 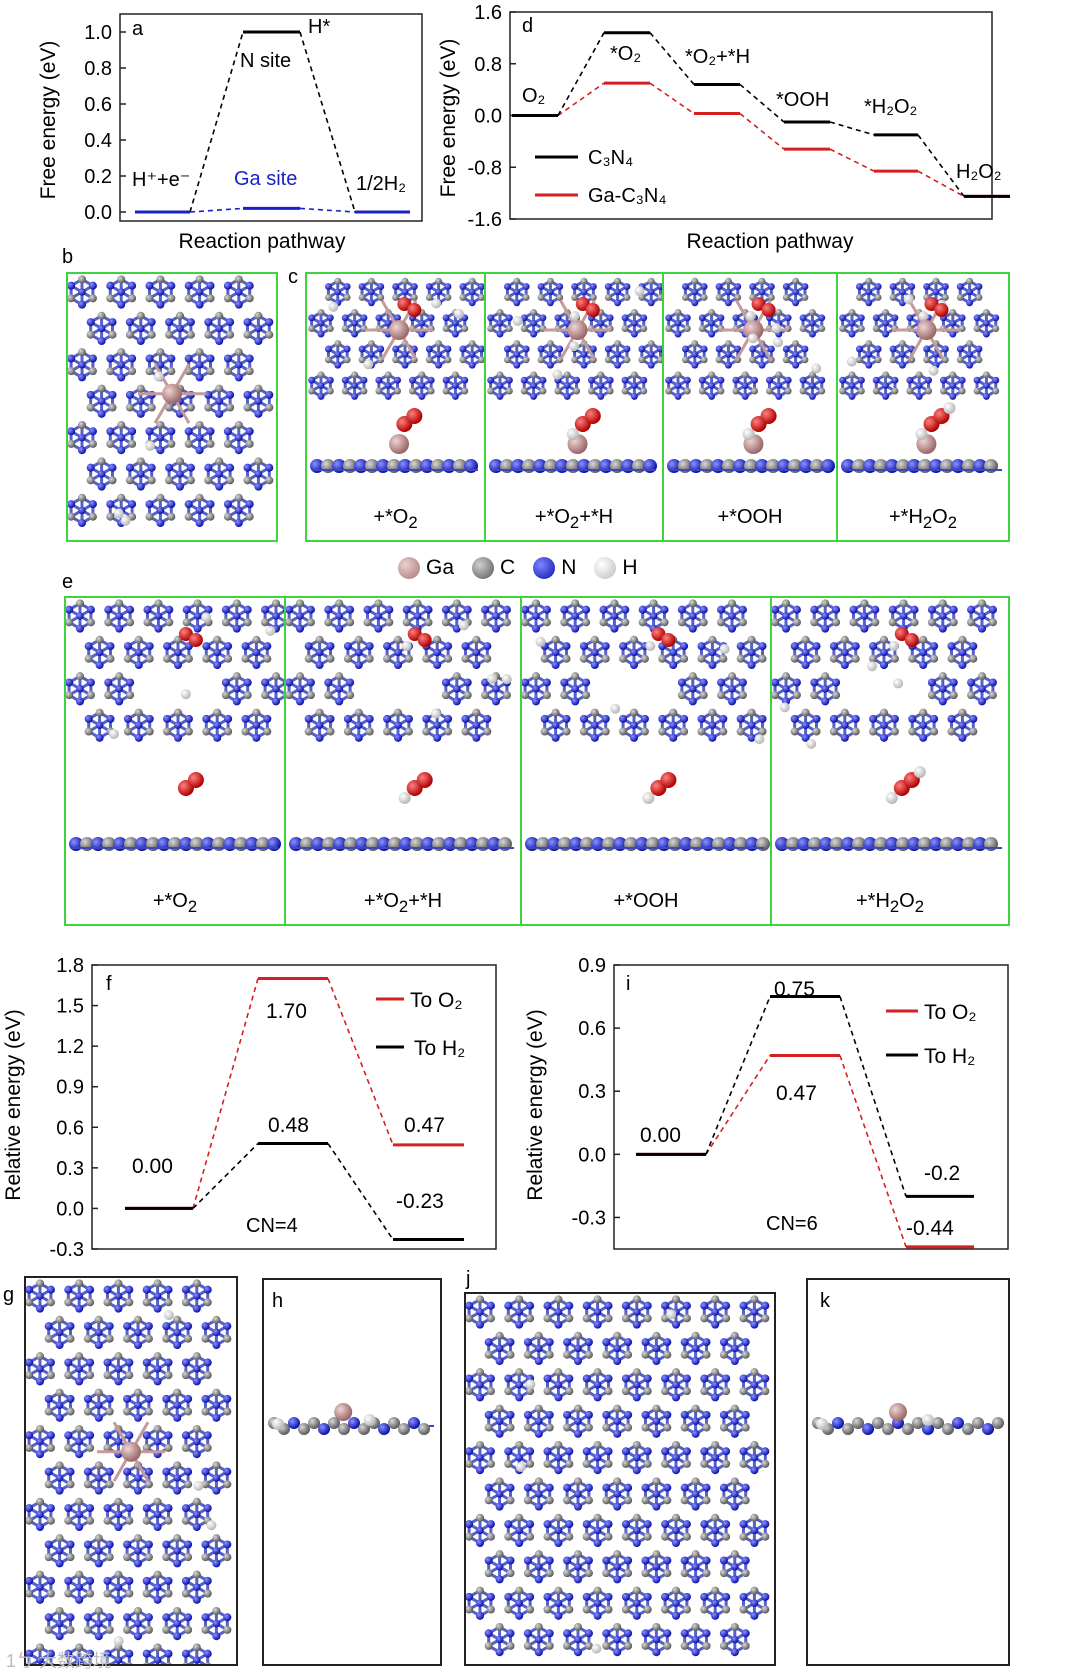 What do you see at coordinates (890, 761) in the screenshot?
I see `panel-e-box-4: +*H2O2` at bounding box center [890, 761].